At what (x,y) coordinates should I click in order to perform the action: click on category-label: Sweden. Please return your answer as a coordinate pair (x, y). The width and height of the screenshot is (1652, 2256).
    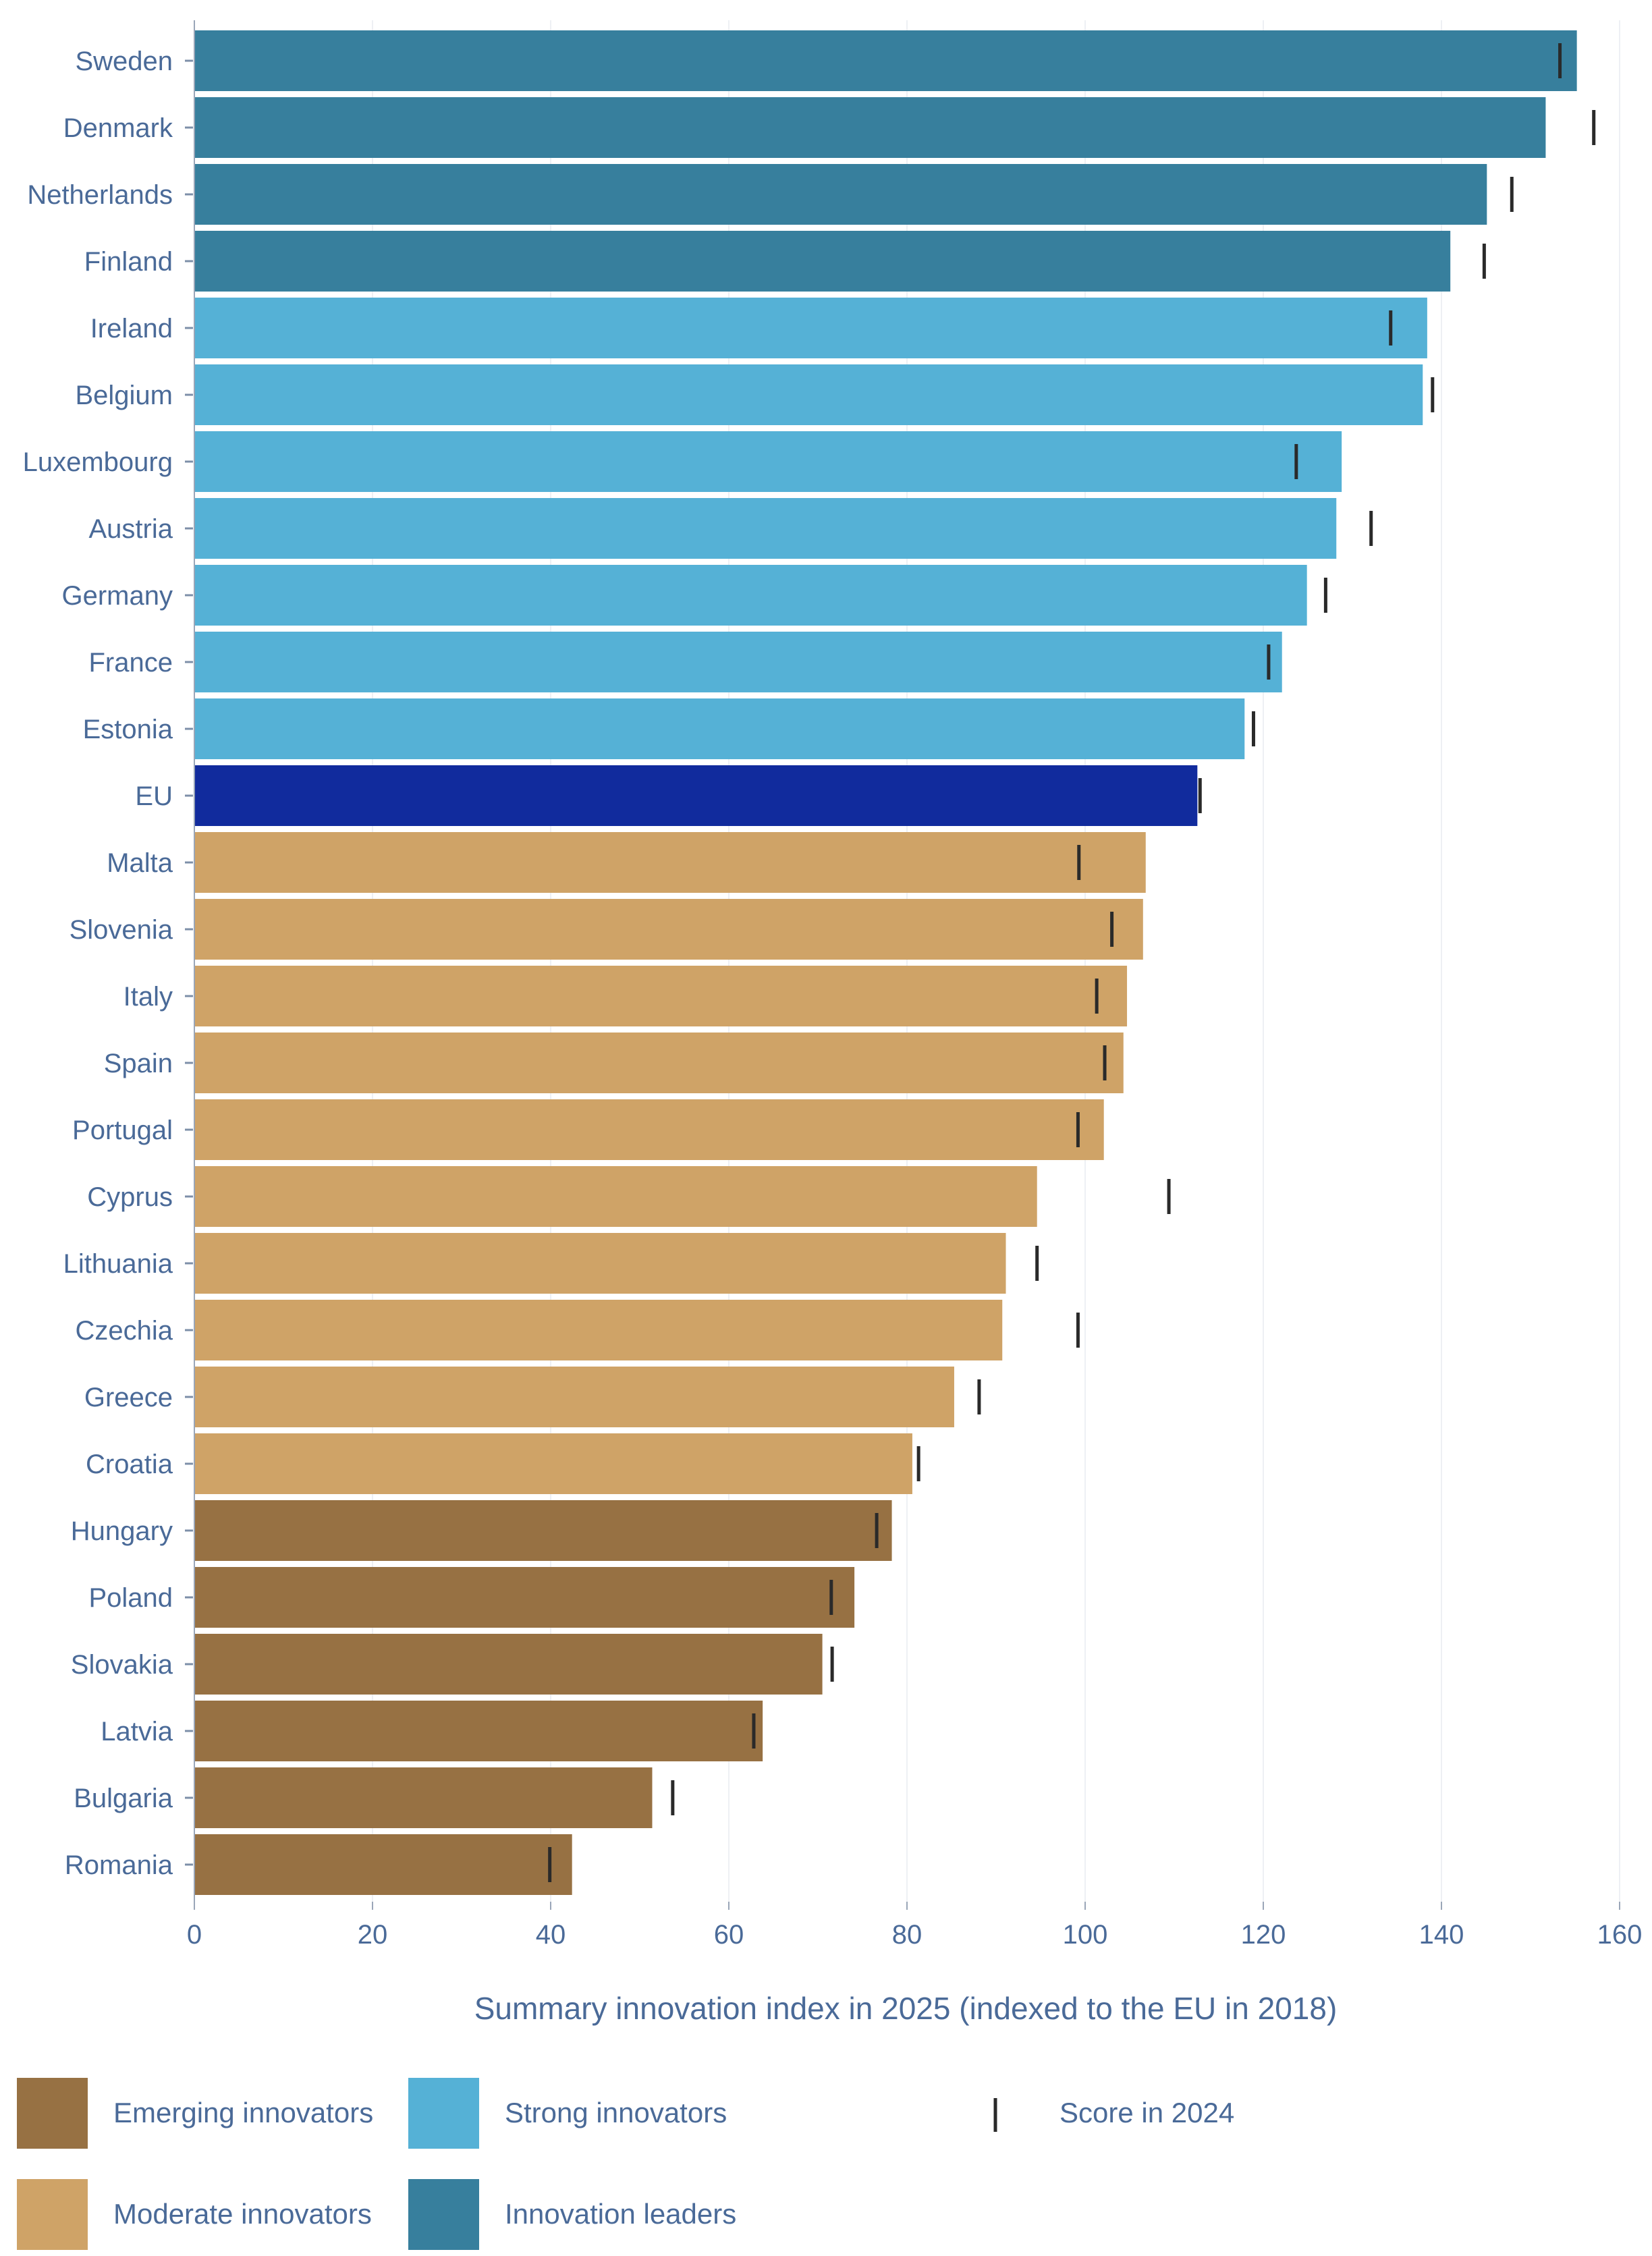
    Looking at the image, I should click on (124, 62).